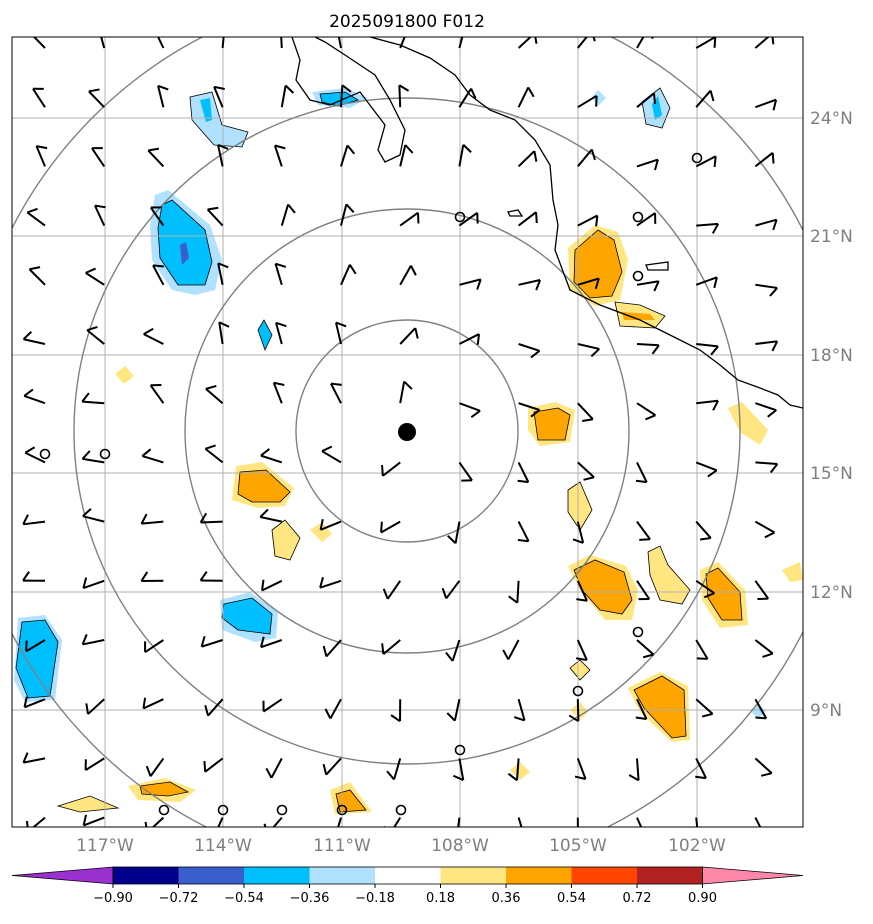 The width and height of the screenshot is (873, 924). I want to click on lon-label-108: 108°W, so click(460, 846).